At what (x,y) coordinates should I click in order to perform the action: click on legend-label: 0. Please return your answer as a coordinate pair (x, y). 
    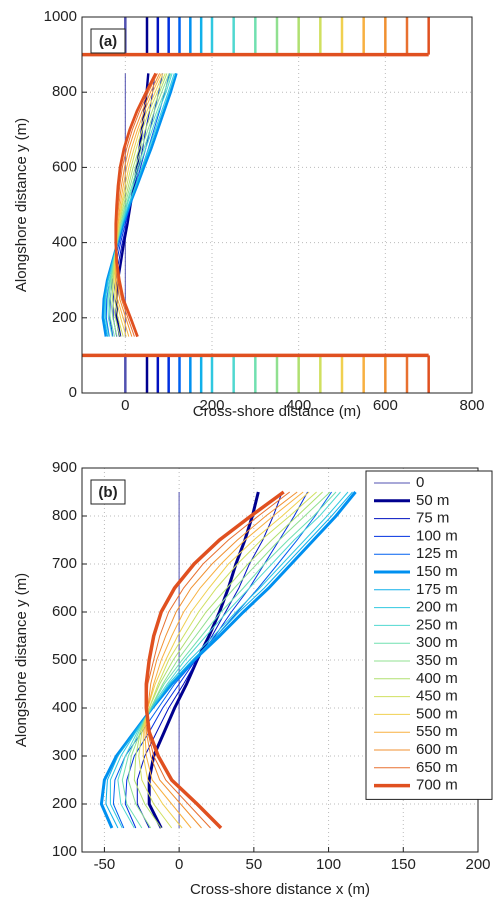
    Looking at the image, I should click on (420, 482).